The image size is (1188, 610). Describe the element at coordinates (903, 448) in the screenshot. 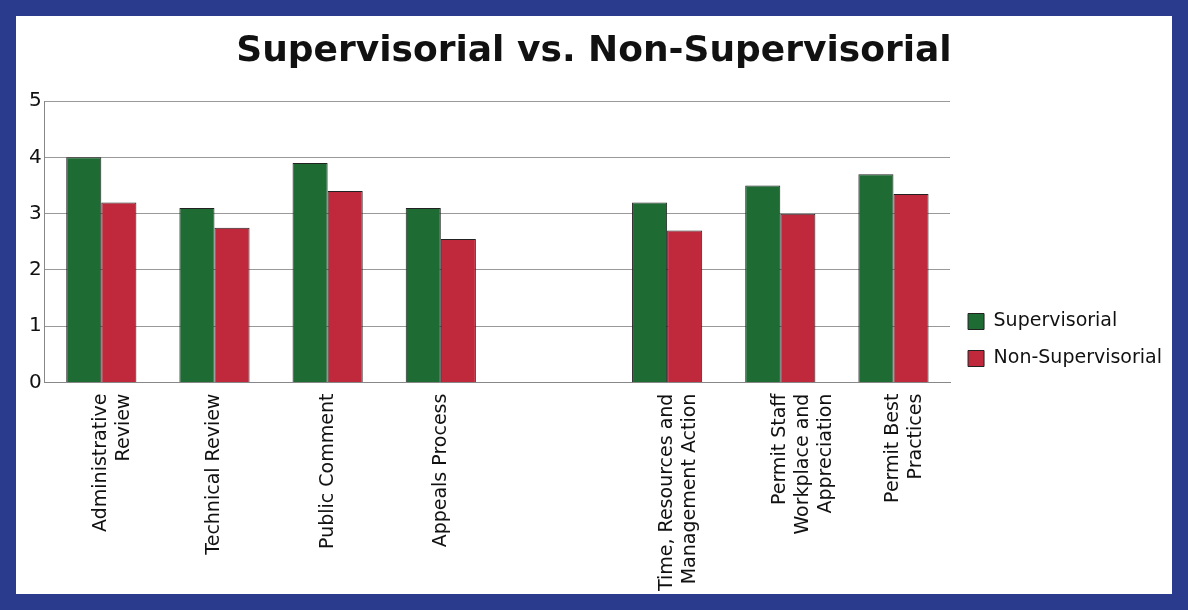

I see `x-tick-label: Permit Best Practices` at that location.